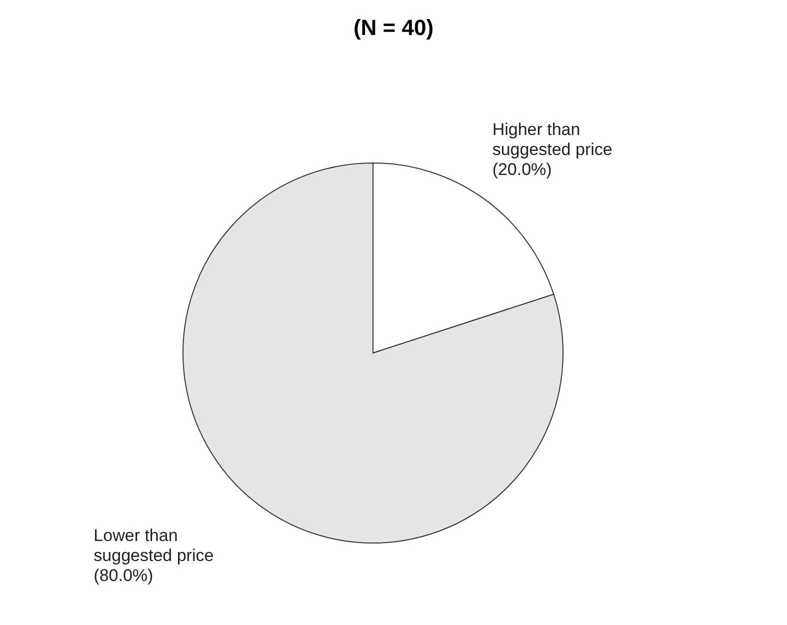  What do you see at coordinates (393, 28) in the screenshot?
I see `chart-title: (N = 40)` at bounding box center [393, 28].